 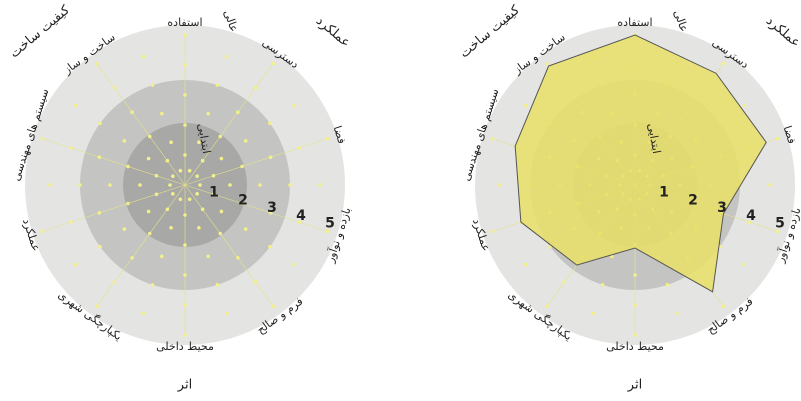 I want to click on scale-label: ابتدایی, so click(x=654, y=138).